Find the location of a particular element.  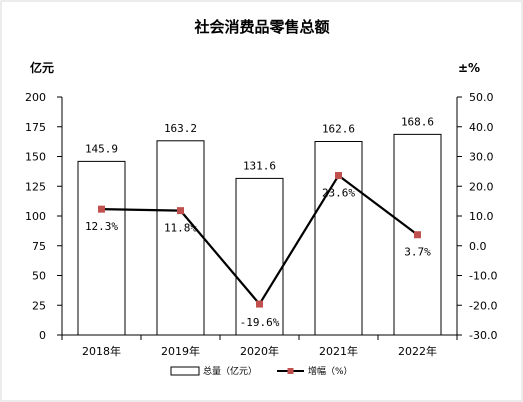

left-axis-tick-label: 125 is located at coordinates (35, 186).